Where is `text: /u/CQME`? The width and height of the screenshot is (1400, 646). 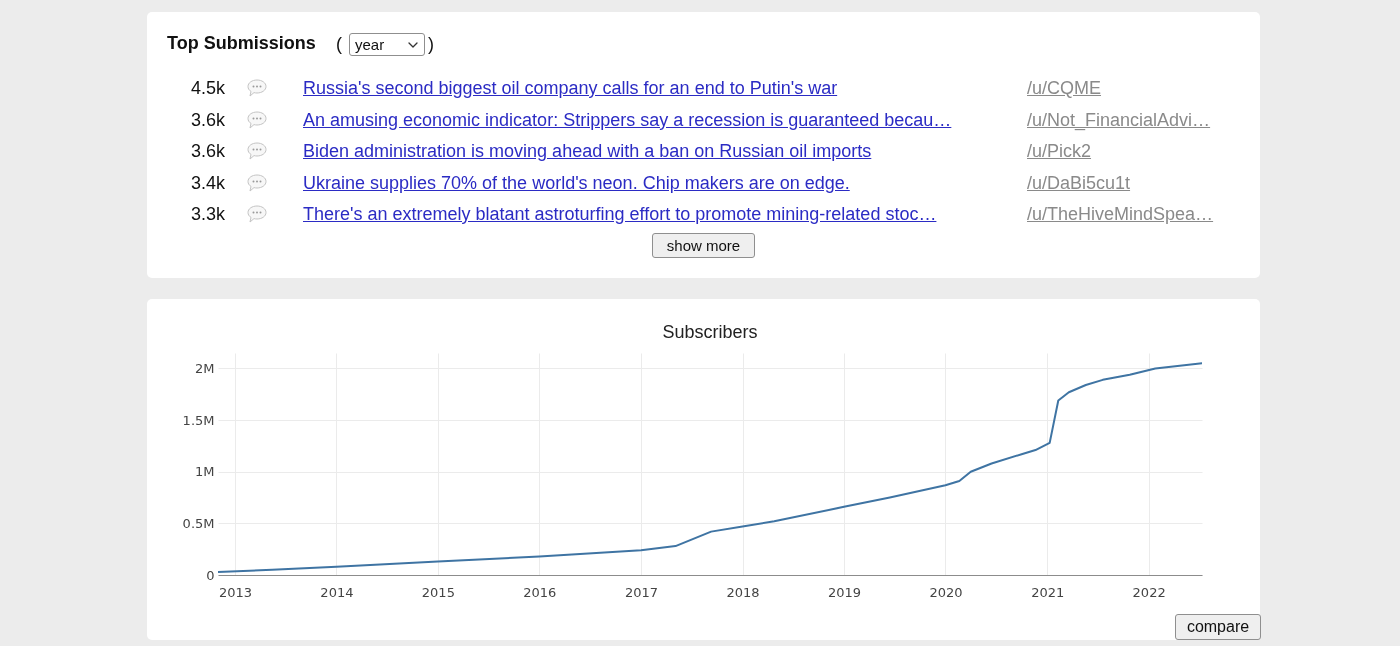
text: /u/CQME is located at coordinates (1064, 88).